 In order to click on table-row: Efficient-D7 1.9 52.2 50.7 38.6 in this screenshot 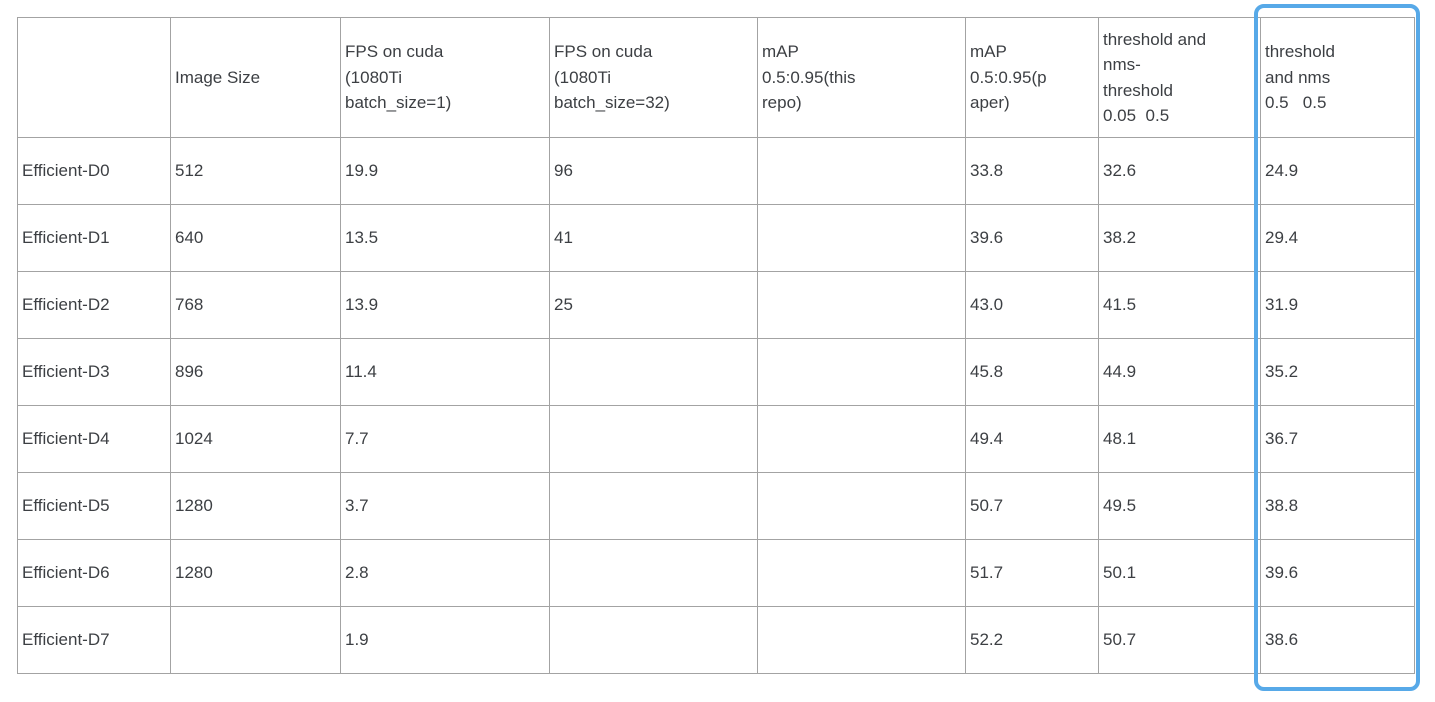, I will do `click(716, 640)`.